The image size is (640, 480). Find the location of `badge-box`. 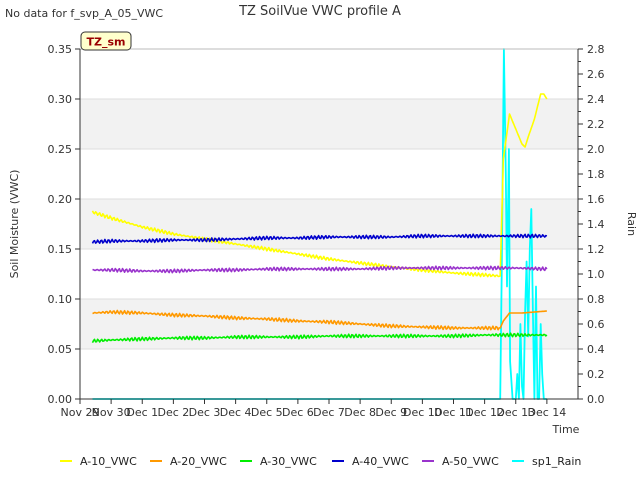

badge-box is located at coordinates (106, 41).